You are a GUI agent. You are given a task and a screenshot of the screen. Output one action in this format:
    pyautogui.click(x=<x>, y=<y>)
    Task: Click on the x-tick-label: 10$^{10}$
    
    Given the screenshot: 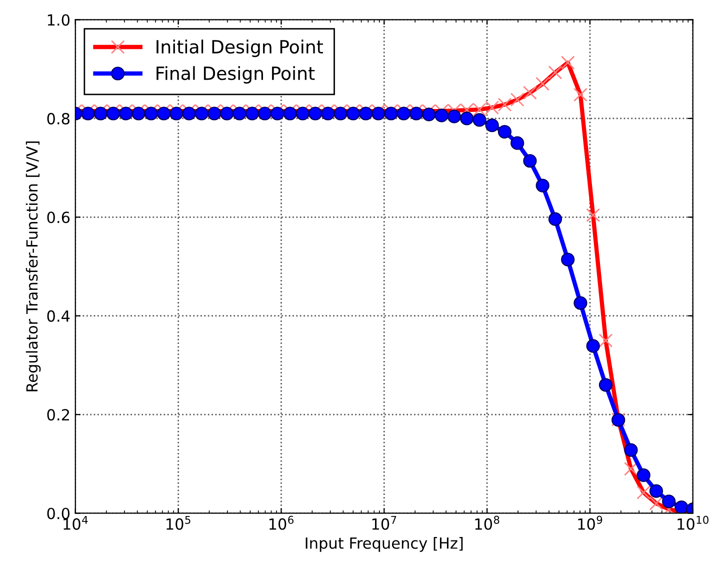 What is the action you would take?
    pyautogui.click(x=693, y=523)
    